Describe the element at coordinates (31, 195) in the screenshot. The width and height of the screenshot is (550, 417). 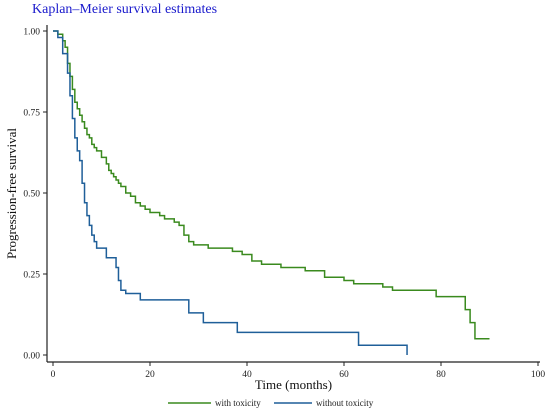
I see `y-tick-label: 0.50` at that location.